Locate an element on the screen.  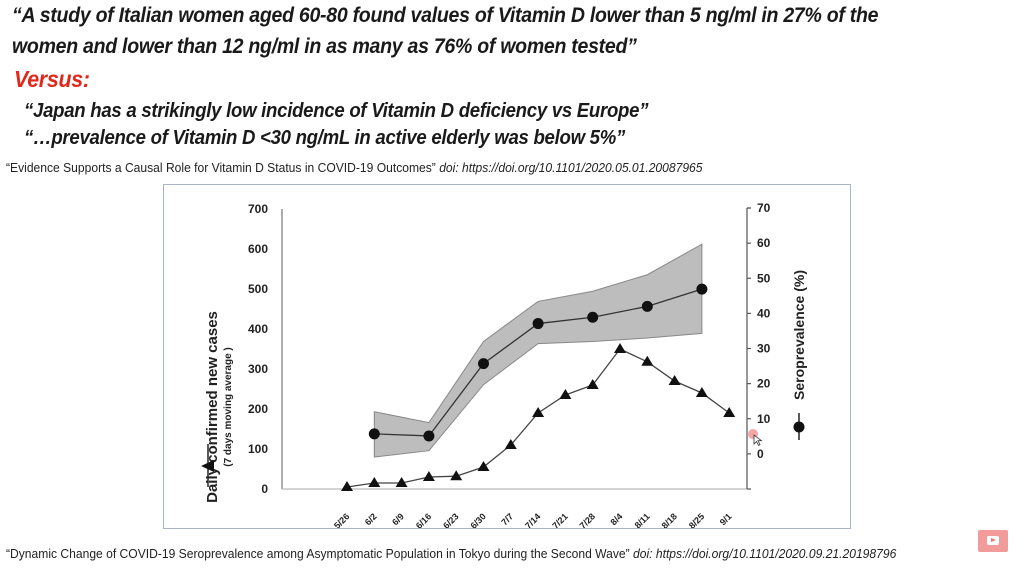
x-axis-tick-label: 7/7 is located at coordinates (507, 519).